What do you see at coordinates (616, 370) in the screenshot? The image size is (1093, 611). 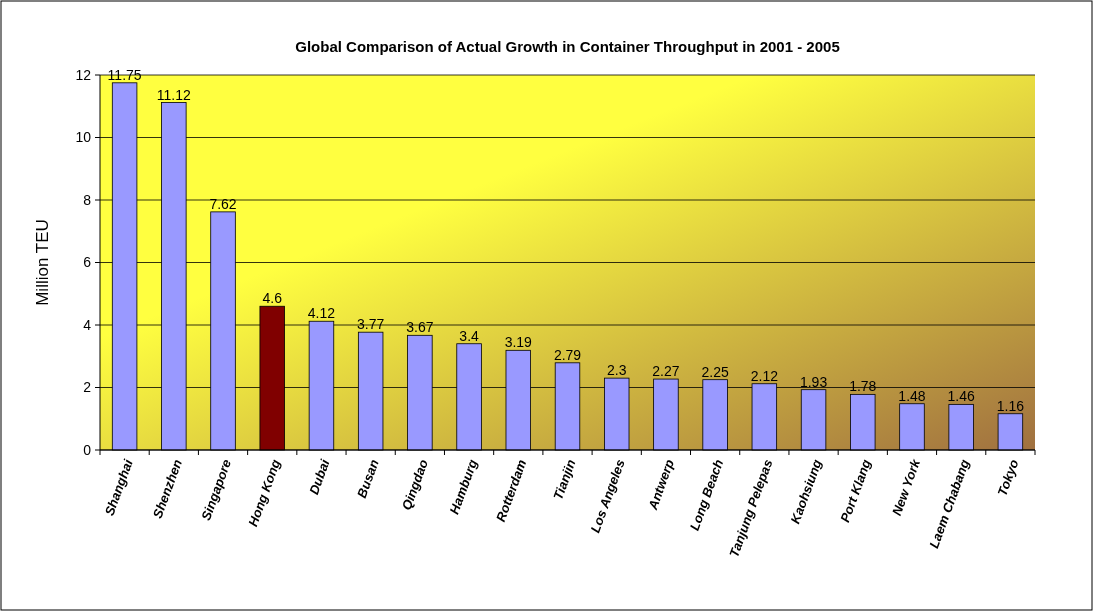 I see `data-label: 2.3` at bounding box center [616, 370].